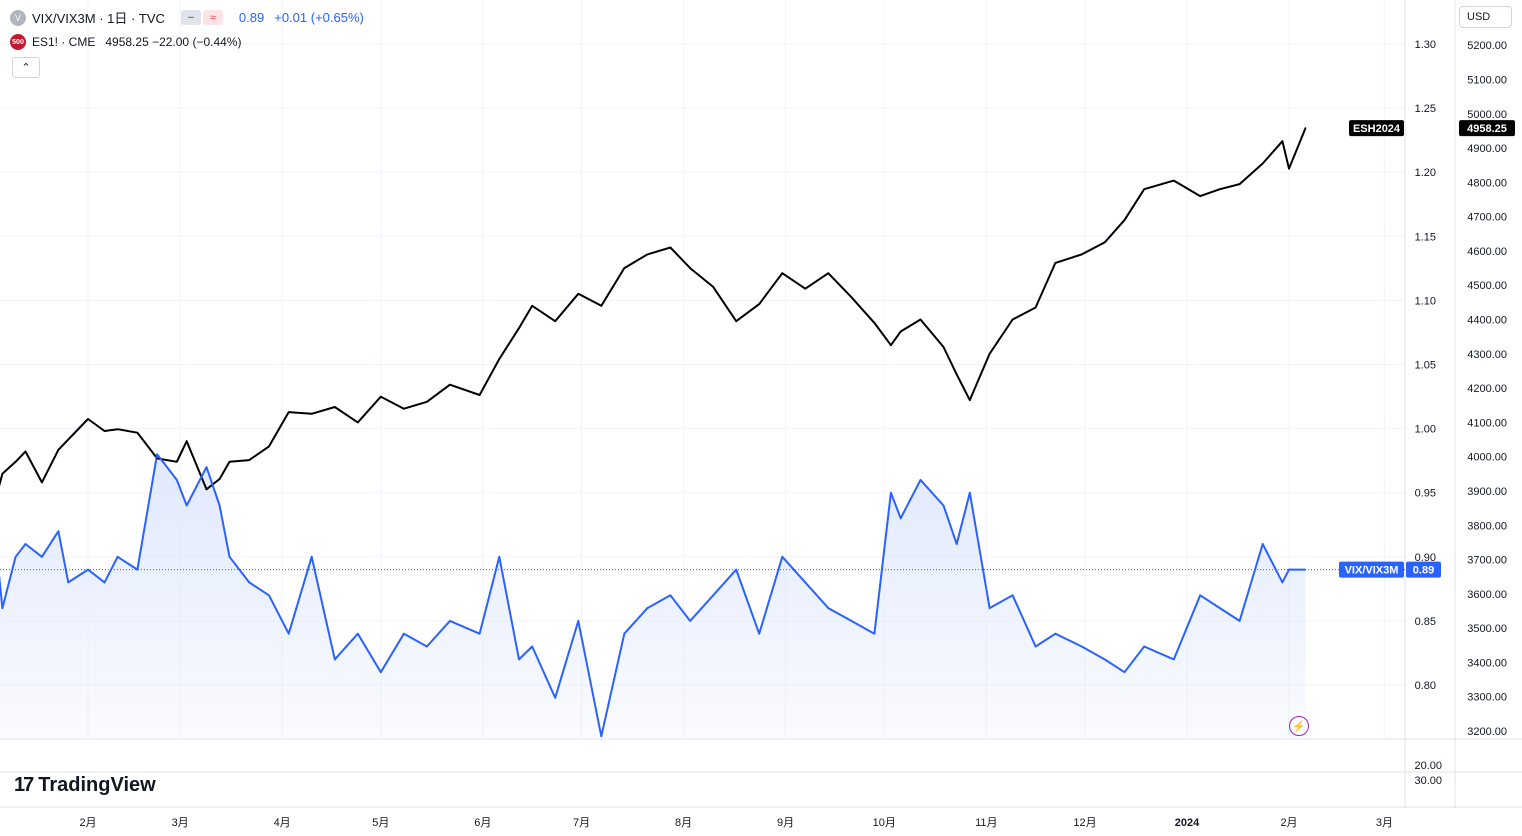 The width and height of the screenshot is (1522, 836). Describe the element at coordinates (212, 17) in the screenshot. I see `approx-icon: ≈` at that location.